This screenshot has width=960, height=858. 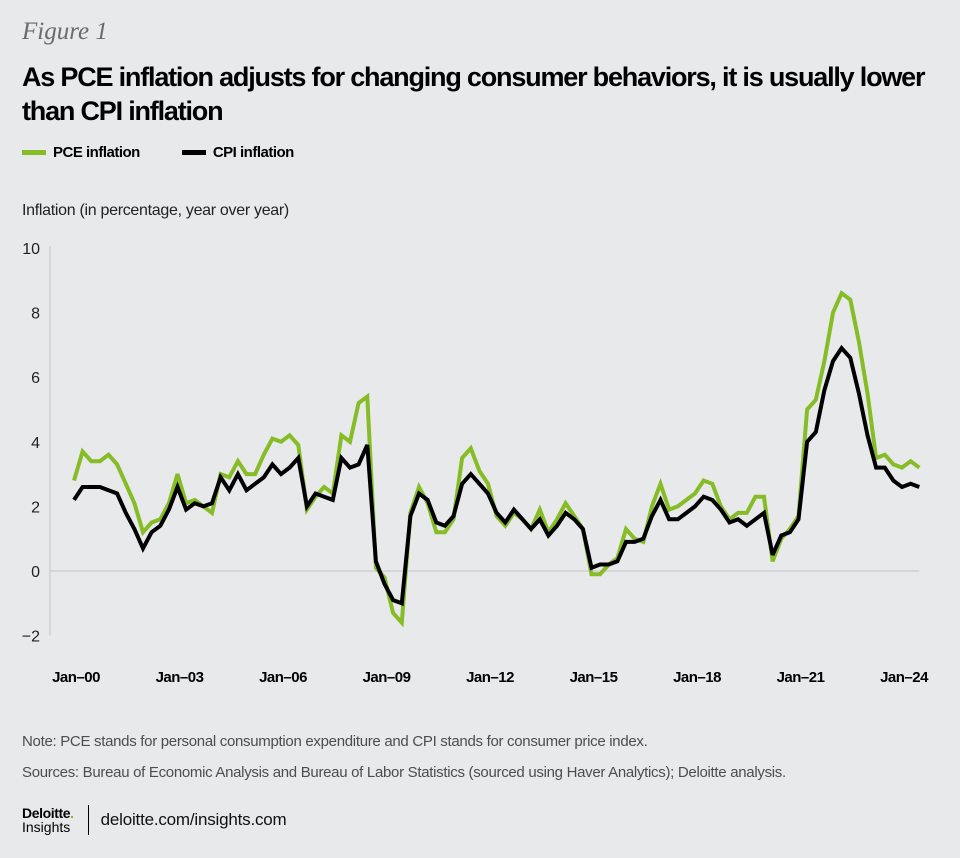 I want to click on brand-name: Deloitte., so click(x=48, y=813).